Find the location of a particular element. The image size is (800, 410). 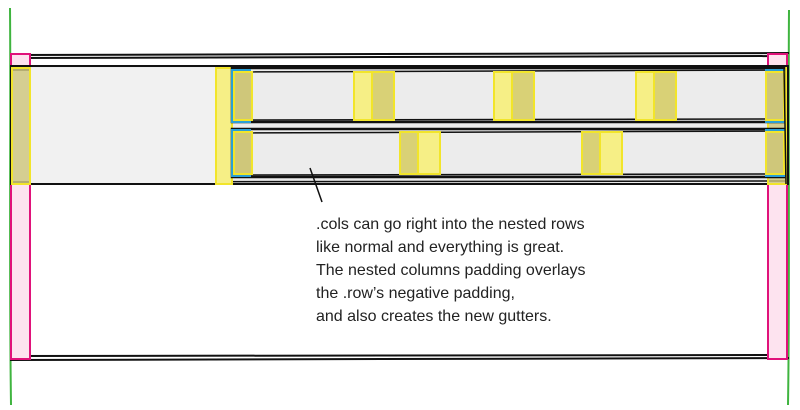

annotation-pointer is located at coordinates (316, 185).